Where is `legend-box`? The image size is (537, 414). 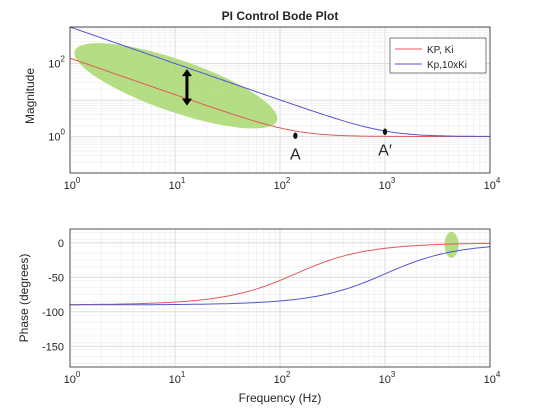 legend-box is located at coordinates (438, 55).